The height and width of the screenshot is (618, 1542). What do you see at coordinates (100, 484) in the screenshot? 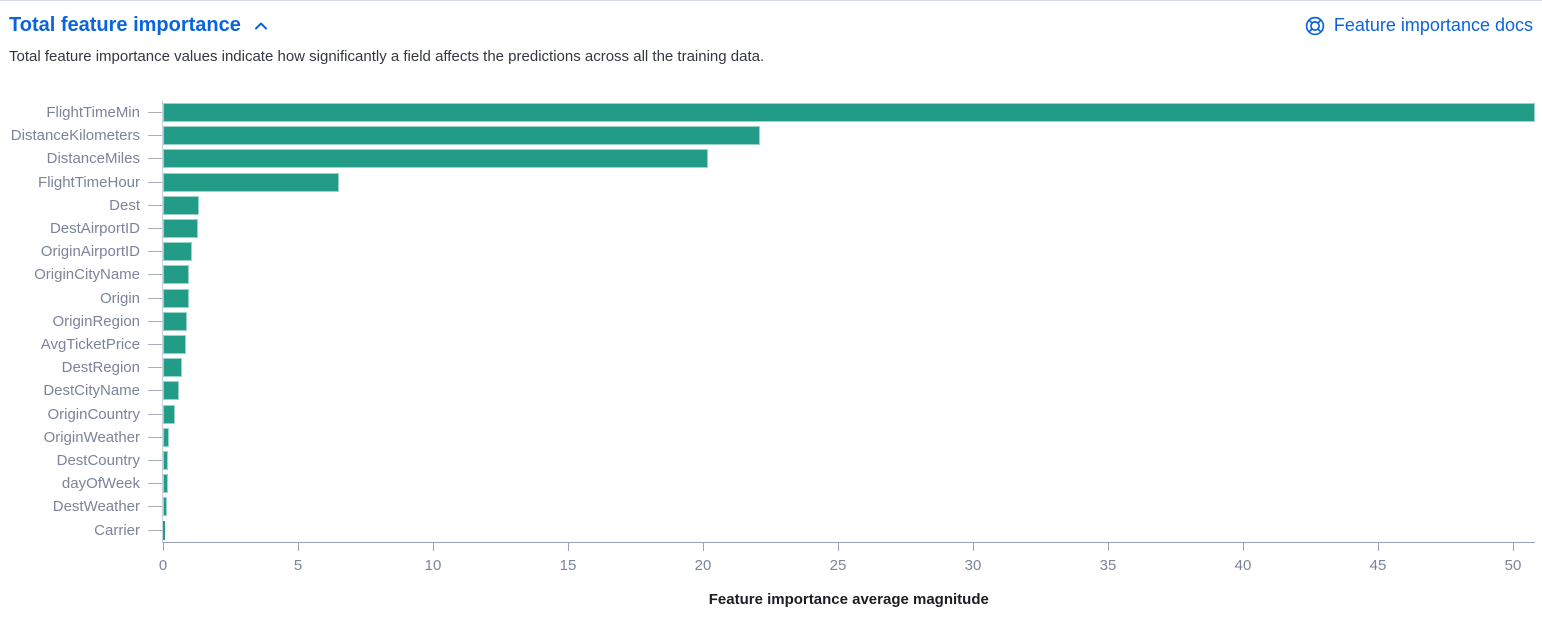
I see `y-axis-label: dayOfWeek` at bounding box center [100, 484].